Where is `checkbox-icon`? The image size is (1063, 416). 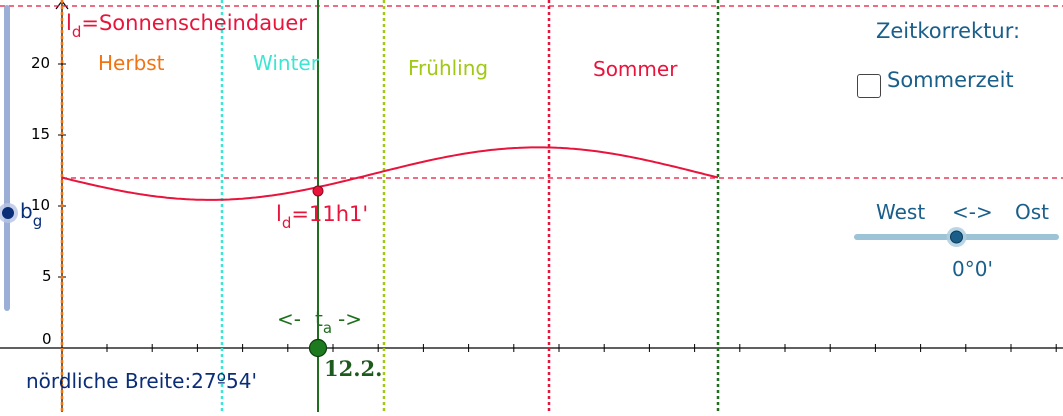
checkbox-icon is located at coordinates (869, 86).